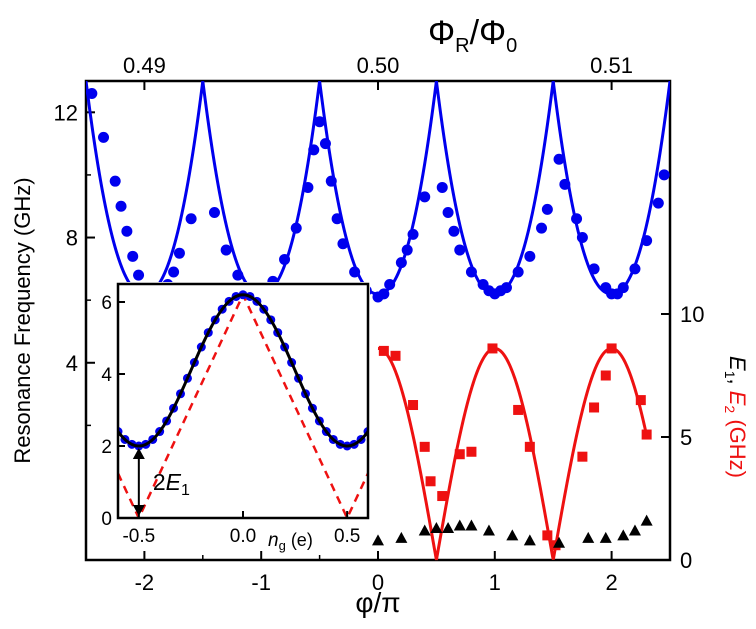  What do you see at coordinates (261, 582) in the screenshot?
I see `x-tick-label: -1` at bounding box center [261, 582].